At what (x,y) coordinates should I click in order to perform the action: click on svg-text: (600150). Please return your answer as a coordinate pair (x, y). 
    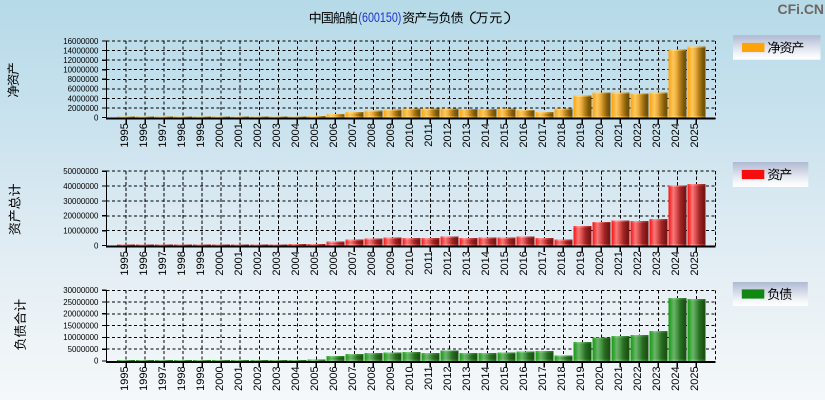
    Looking at the image, I should click on (379, 17).